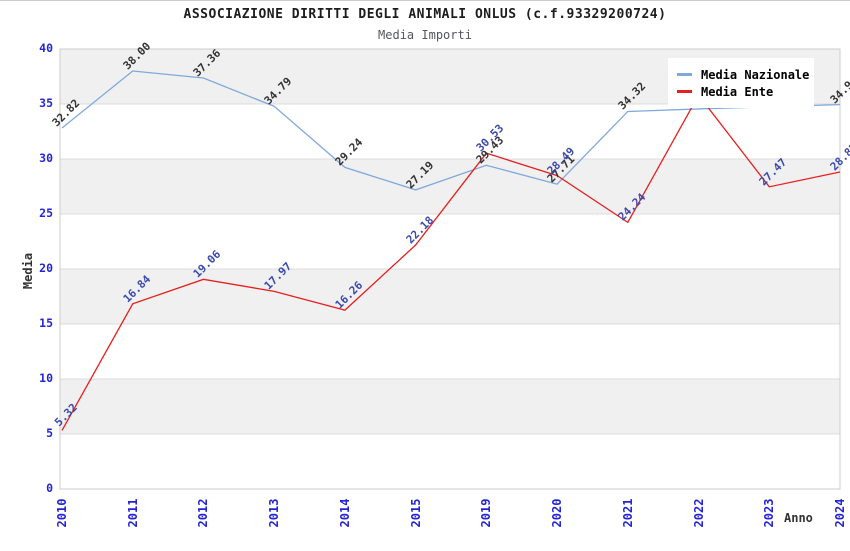 The image size is (850, 551). I want to click on y-tick-label: 5, so click(49, 433).